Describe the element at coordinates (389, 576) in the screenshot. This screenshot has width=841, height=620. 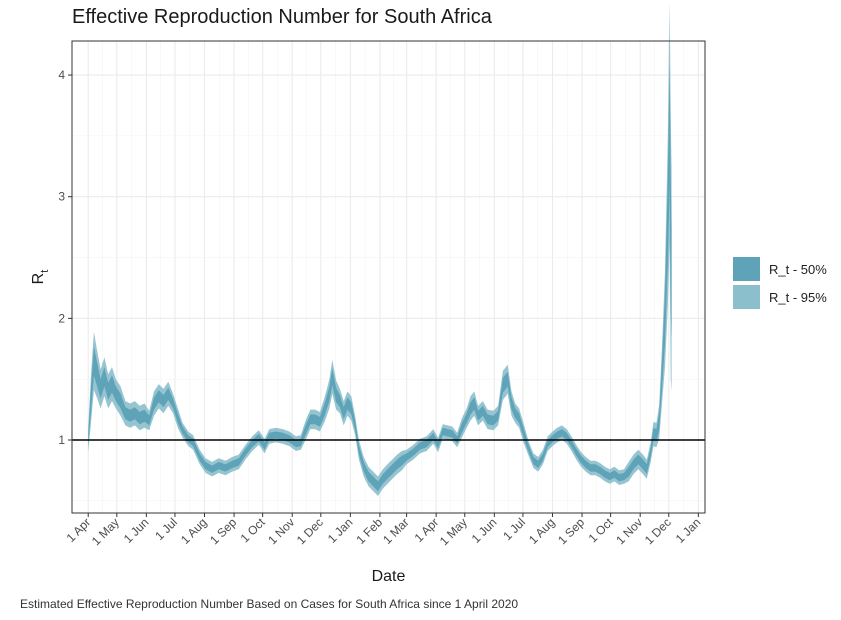
I see `x-axis-title: Date` at that location.